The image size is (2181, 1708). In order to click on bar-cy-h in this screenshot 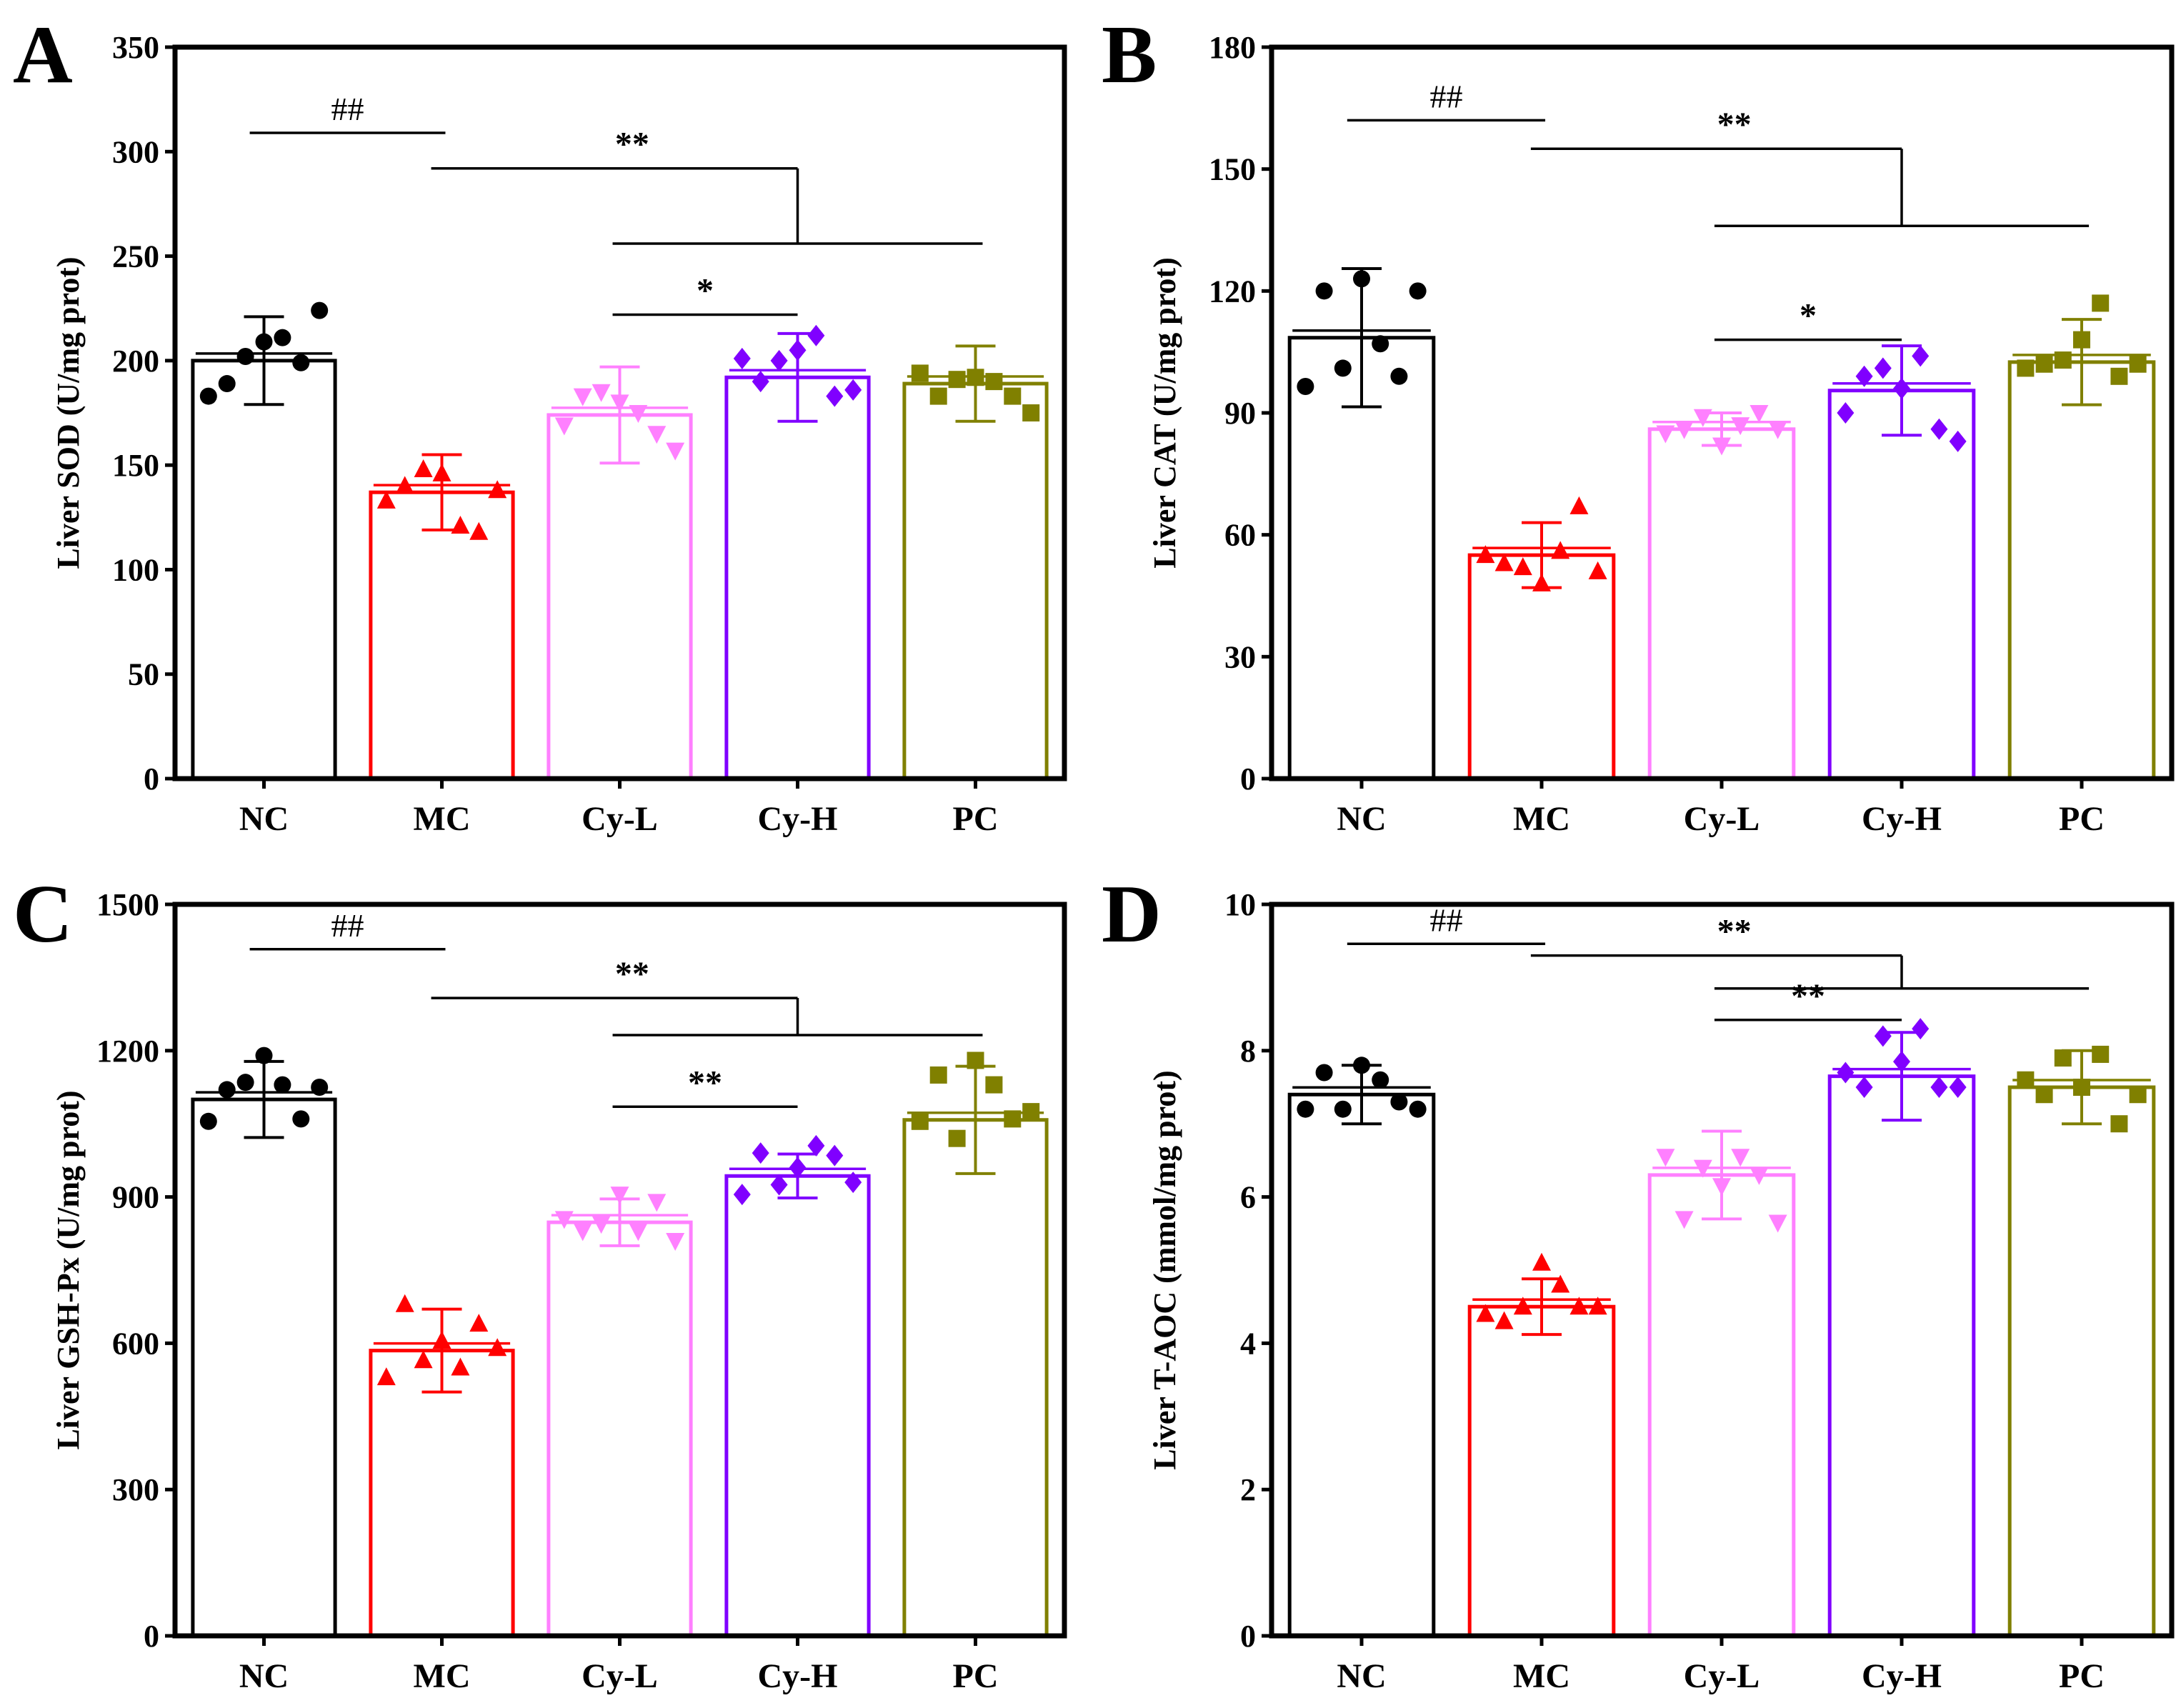, I will do `click(1901, 1356)`.